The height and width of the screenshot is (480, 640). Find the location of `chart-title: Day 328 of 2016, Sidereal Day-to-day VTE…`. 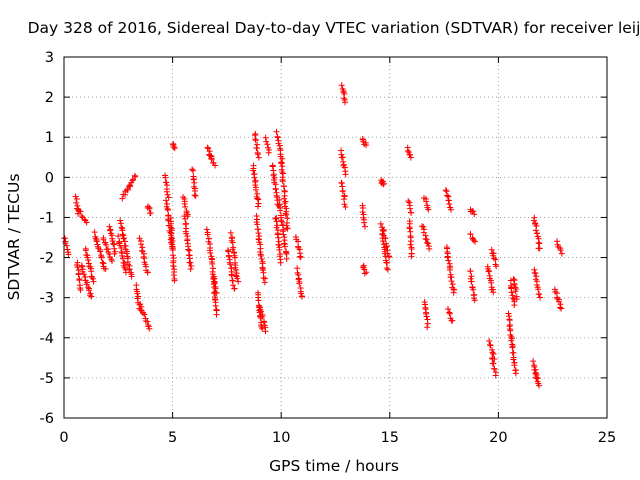

chart-title: Day 328 of 2016, Sidereal Day-to-day VTE… is located at coordinates (334, 28).